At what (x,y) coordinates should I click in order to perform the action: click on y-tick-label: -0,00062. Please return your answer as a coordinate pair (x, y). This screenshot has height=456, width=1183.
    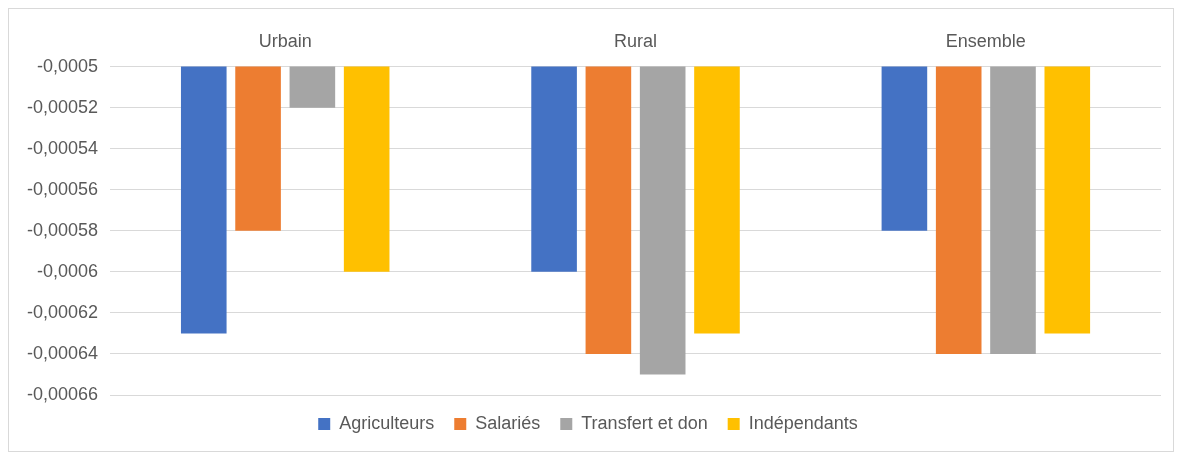
    Looking at the image, I should click on (63, 311).